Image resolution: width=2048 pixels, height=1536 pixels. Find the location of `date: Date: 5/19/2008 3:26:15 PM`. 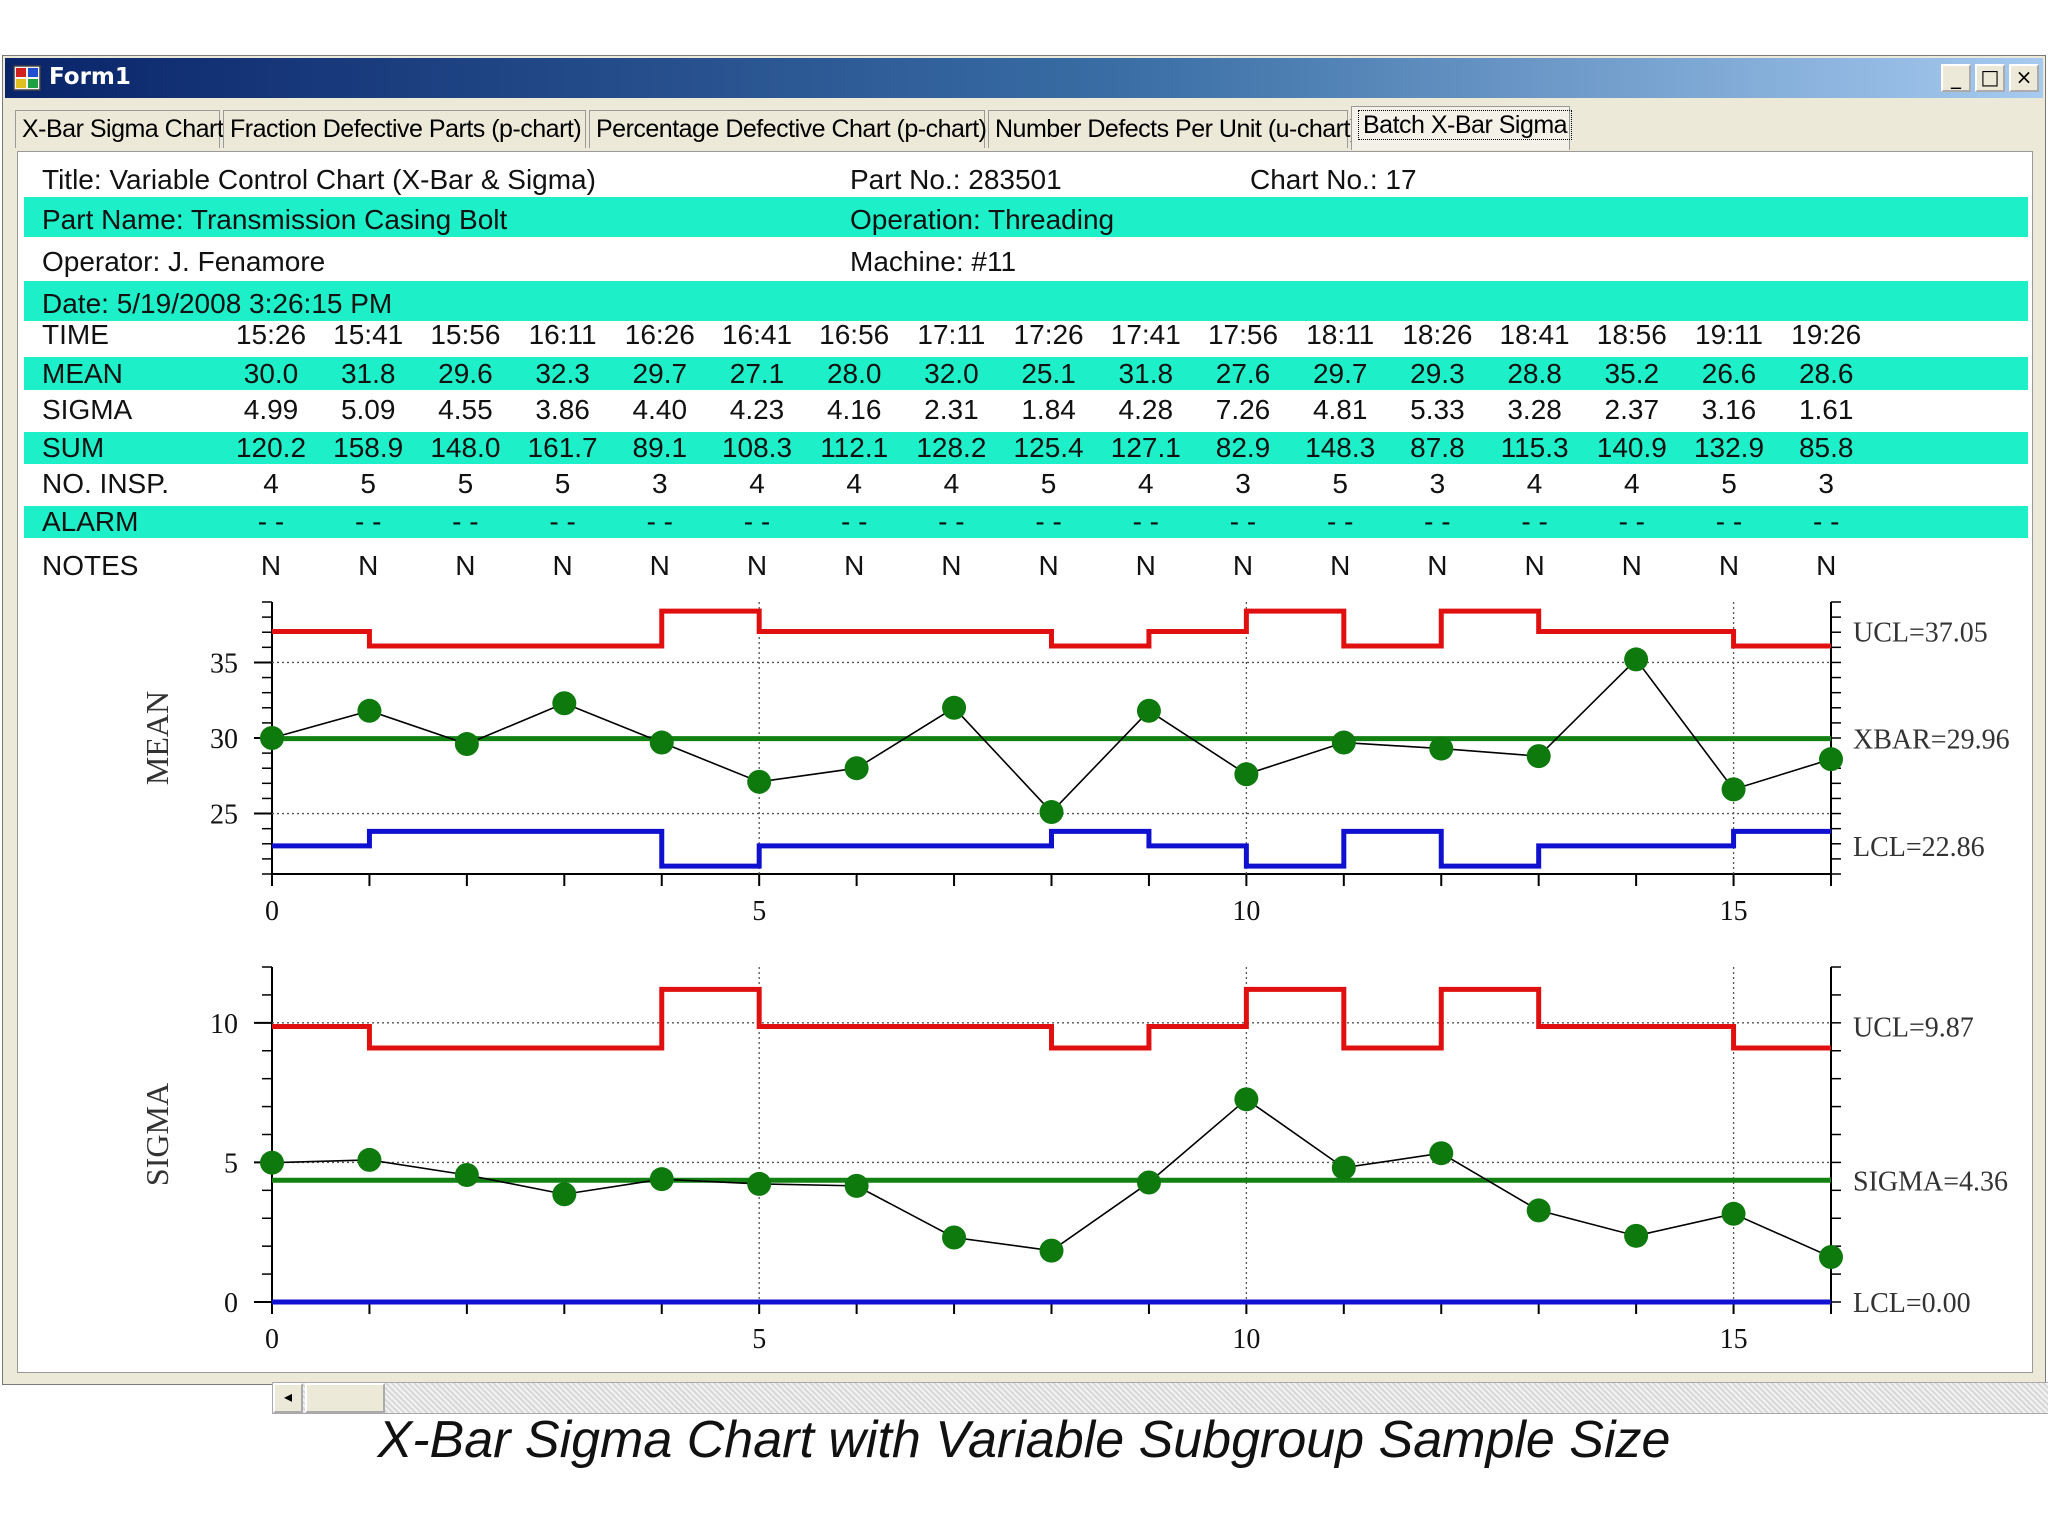

date: Date: 5/19/2008 3:26:15 PM is located at coordinates (217, 303).